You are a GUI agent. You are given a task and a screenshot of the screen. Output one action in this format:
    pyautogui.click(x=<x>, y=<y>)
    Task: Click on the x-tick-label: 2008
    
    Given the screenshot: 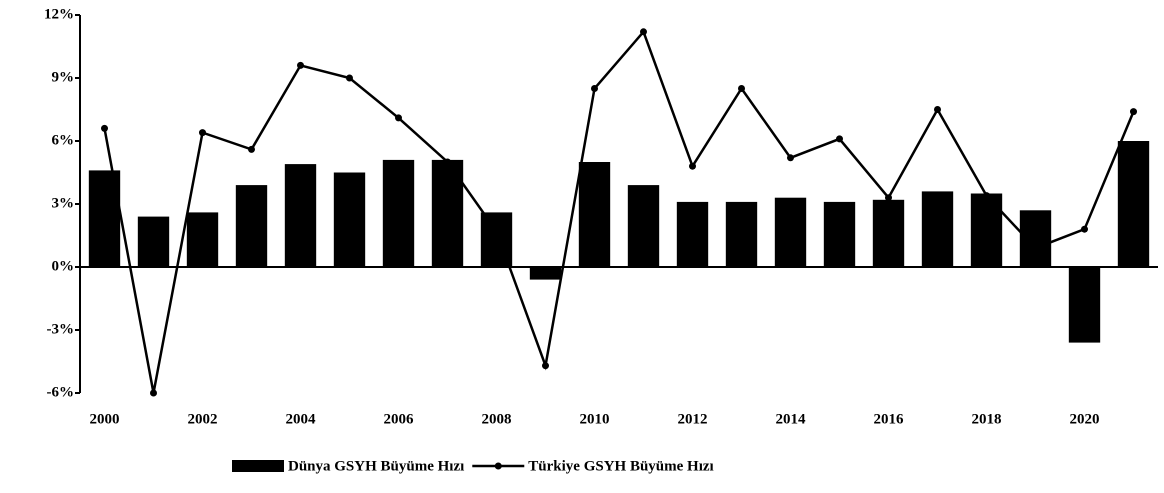 What is the action you would take?
    pyautogui.click(x=497, y=419)
    